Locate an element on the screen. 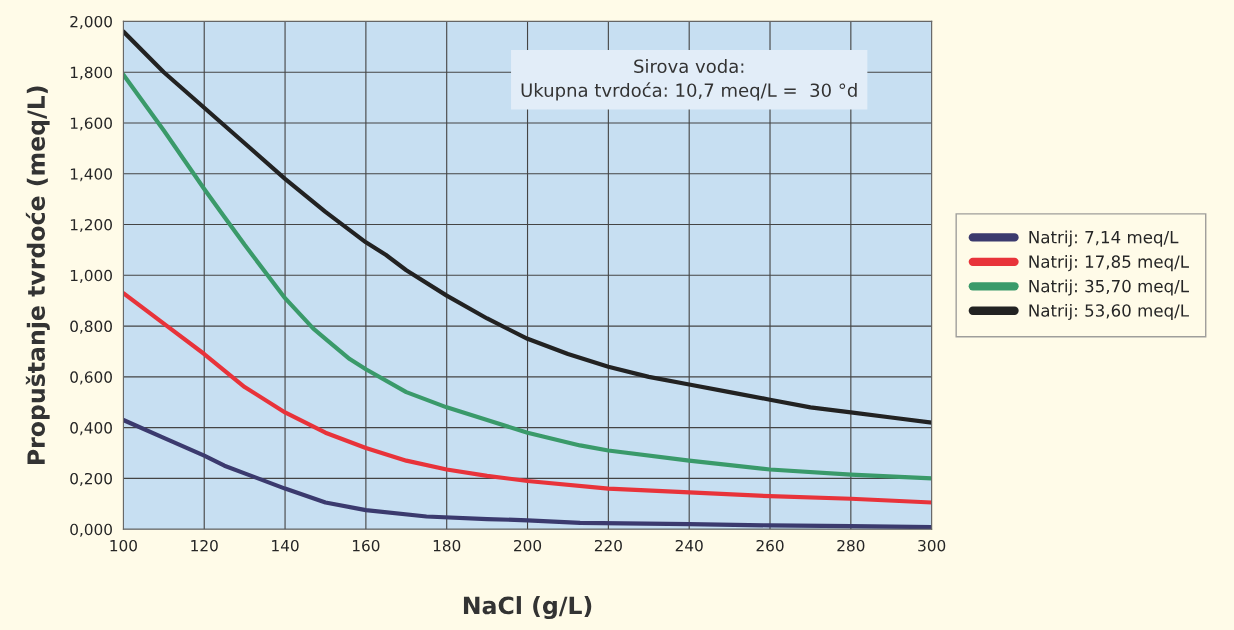  y-tick-label: 1,600 is located at coordinates (91, 124).